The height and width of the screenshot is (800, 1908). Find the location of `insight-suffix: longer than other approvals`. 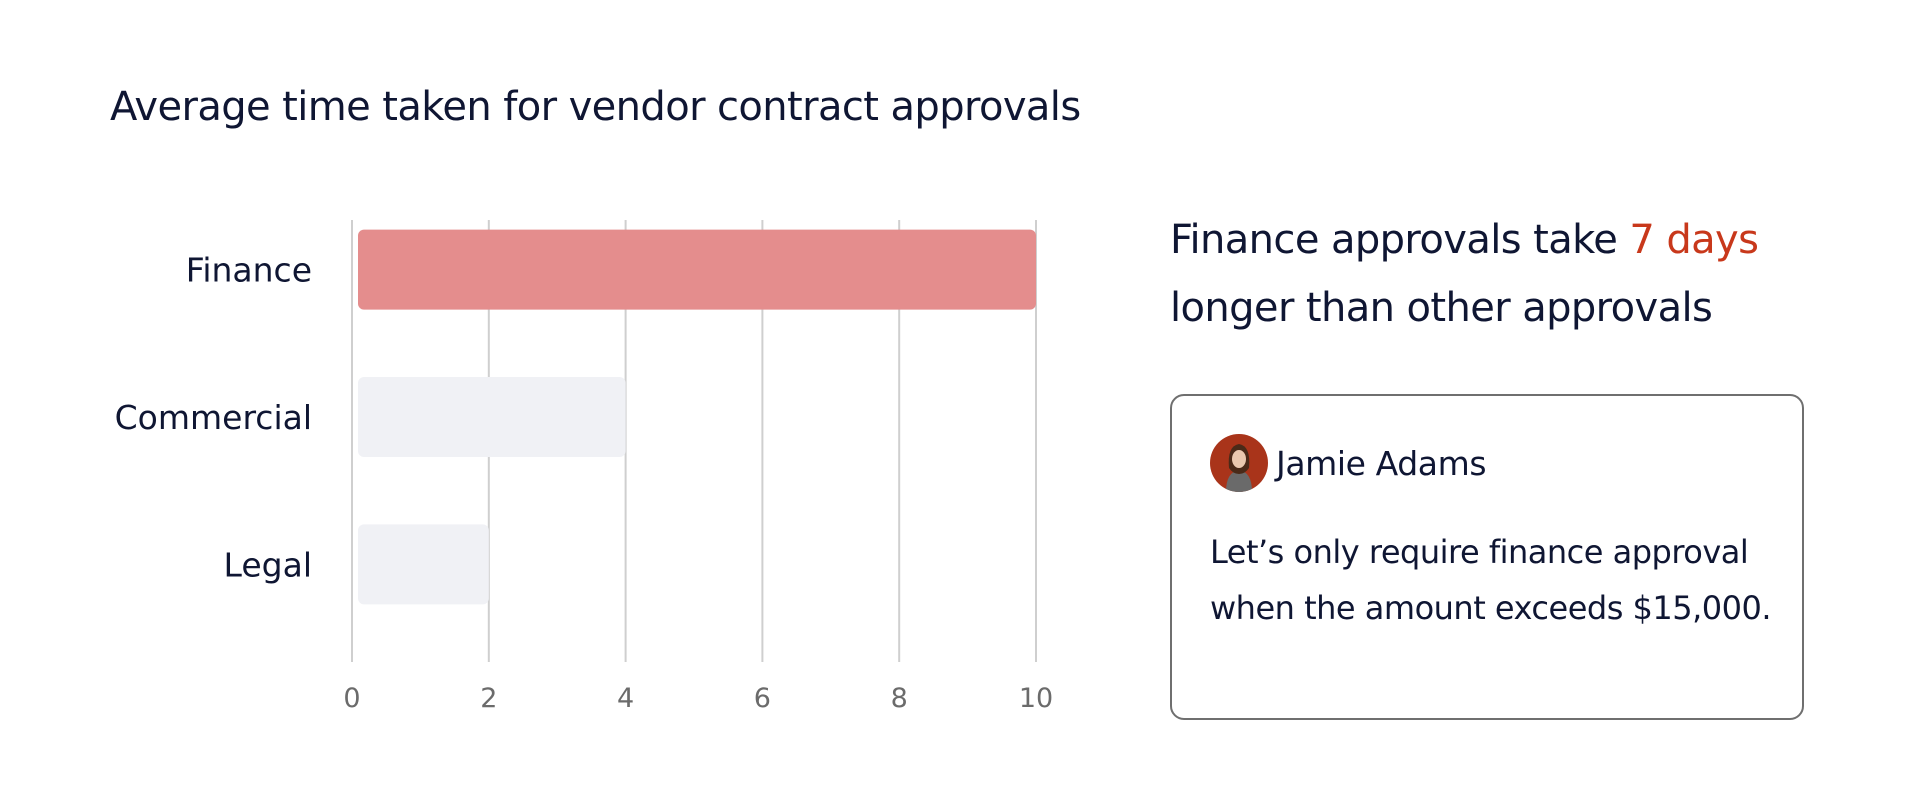

insight-suffix: longer than other approvals is located at coordinates (1441, 308).